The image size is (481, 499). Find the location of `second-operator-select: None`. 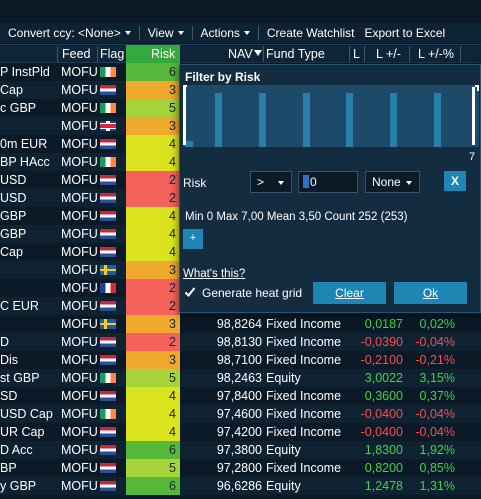

second-operator-select: None is located at coordinates (392, 182).